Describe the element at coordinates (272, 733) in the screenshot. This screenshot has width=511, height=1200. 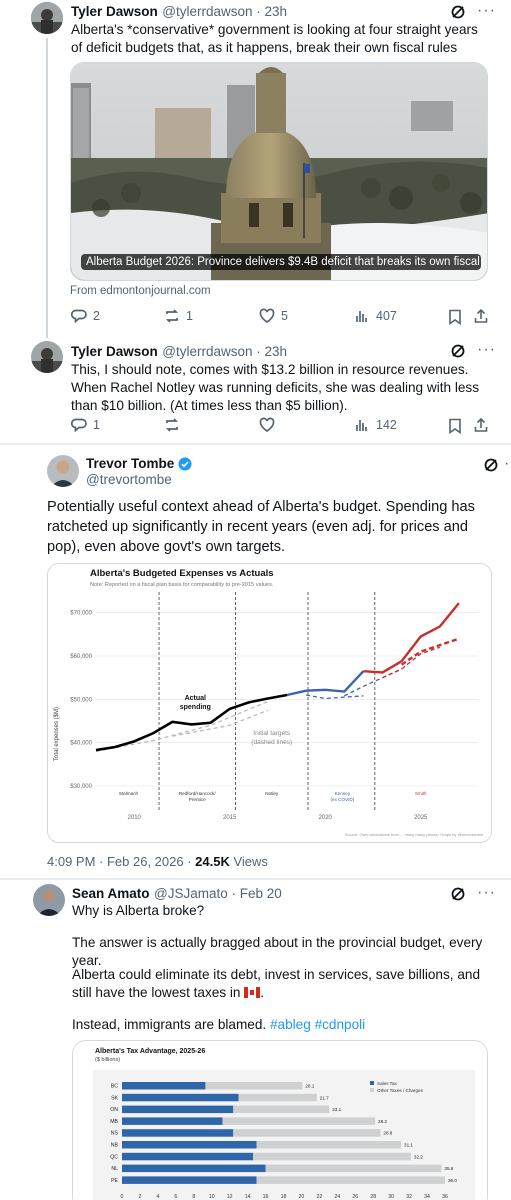
I see `annotation-initial-targets: Initial targets` at that location.